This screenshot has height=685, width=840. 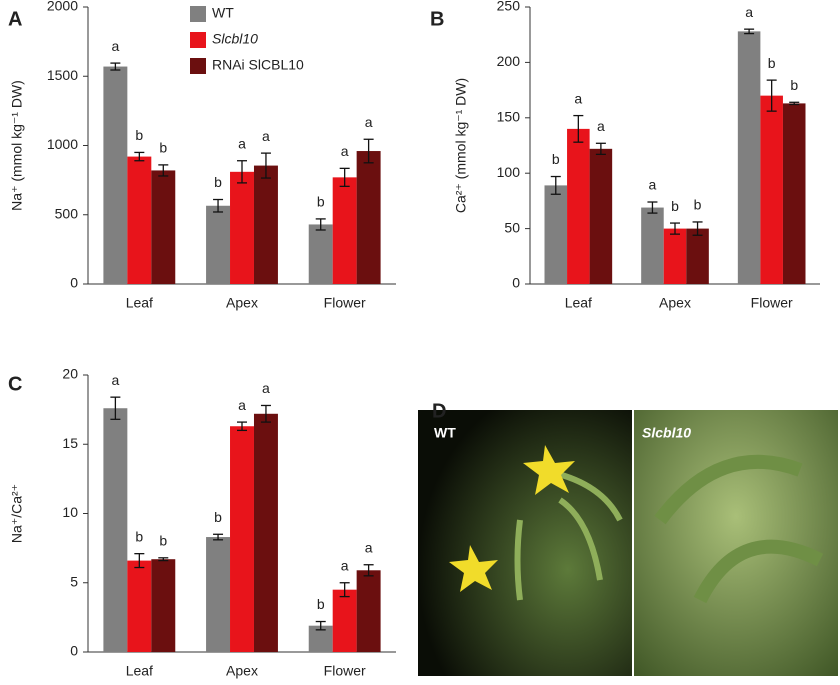 What do you see at coordinates (70, 512) in the screenshot?
I see `y-tick-label: 10` at bounding box center [70, 512].